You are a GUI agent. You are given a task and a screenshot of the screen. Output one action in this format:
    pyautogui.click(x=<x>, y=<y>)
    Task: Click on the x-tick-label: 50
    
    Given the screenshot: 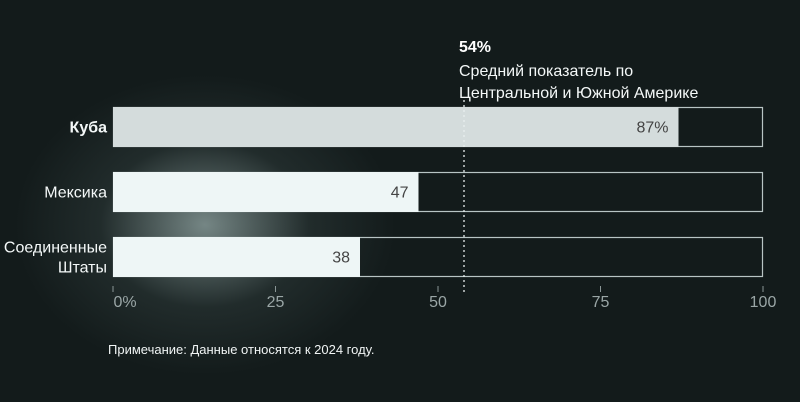 What is the action you would take?
    pyautogui.click(x=438, y=302)
    